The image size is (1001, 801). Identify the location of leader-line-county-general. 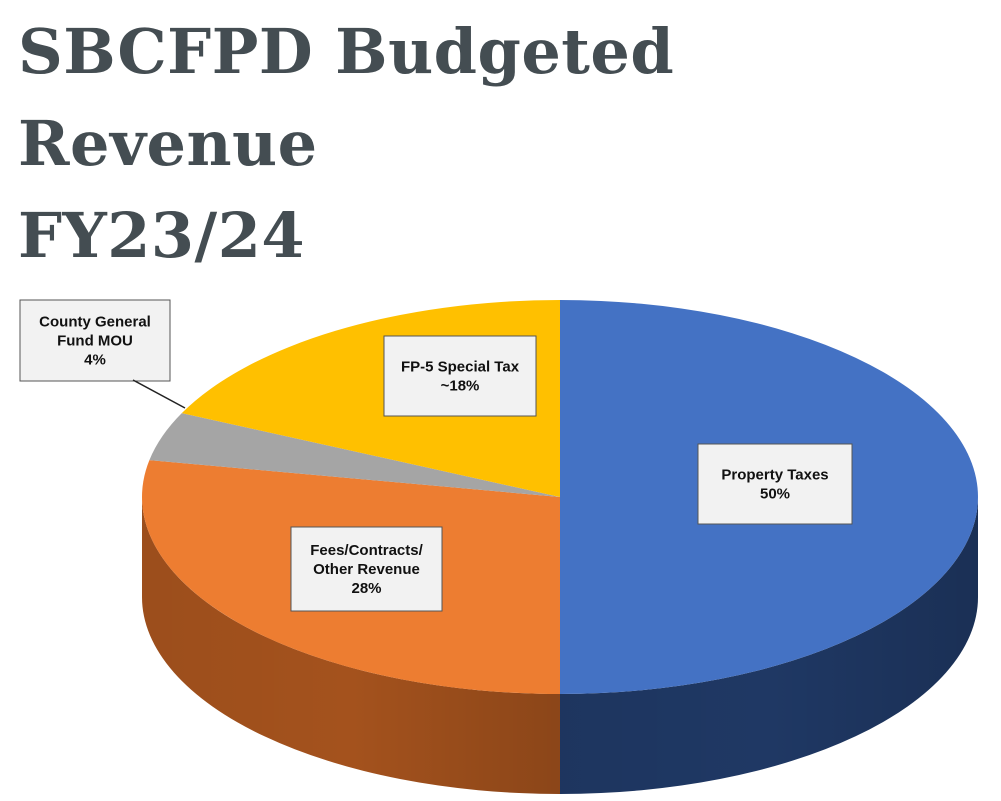
(159, 394).